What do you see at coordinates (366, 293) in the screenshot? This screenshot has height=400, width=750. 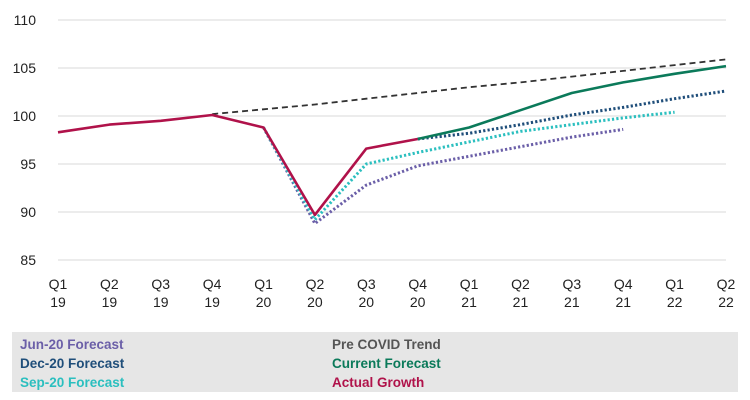 I see `x-tick-q3-20: Q3 20` at bounding box center [366, 293].